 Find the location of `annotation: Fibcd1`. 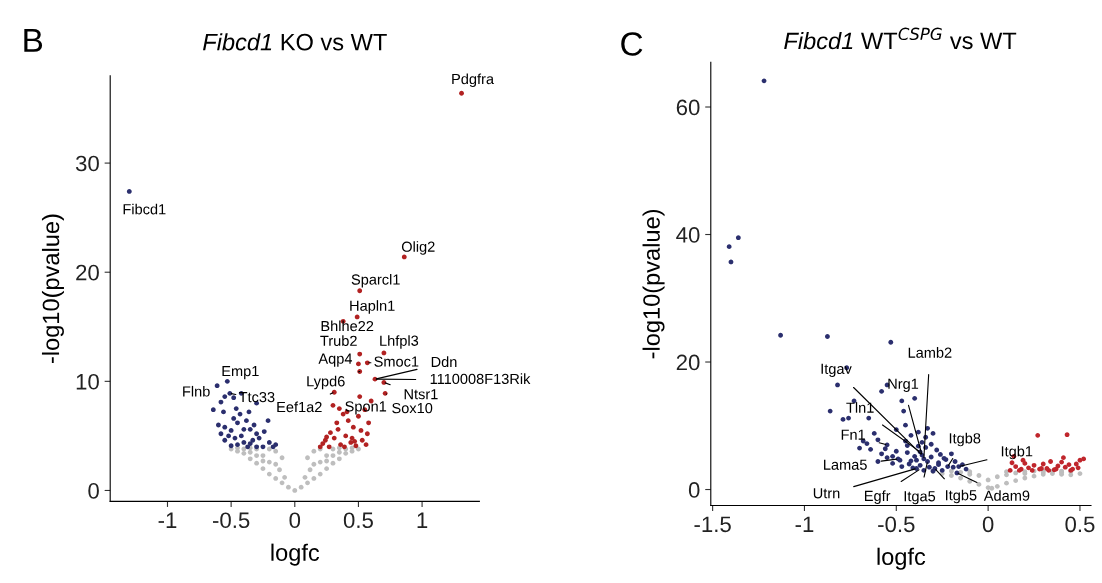

annotation: Fibcd1 is located at coordinates (144, 209).